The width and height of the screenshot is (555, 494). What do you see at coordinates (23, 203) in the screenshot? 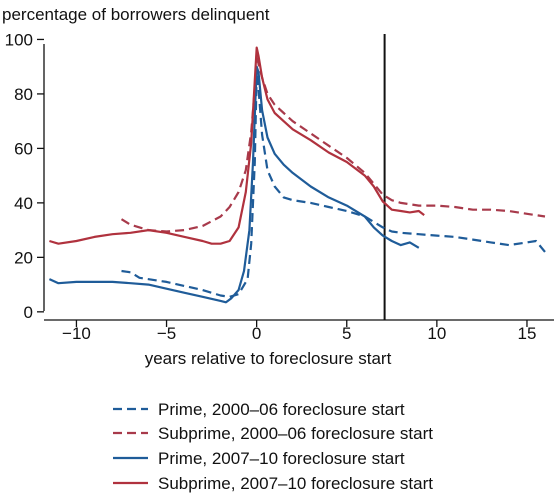
I see `y-tick-label: 40` at bounding box center [23, 203].